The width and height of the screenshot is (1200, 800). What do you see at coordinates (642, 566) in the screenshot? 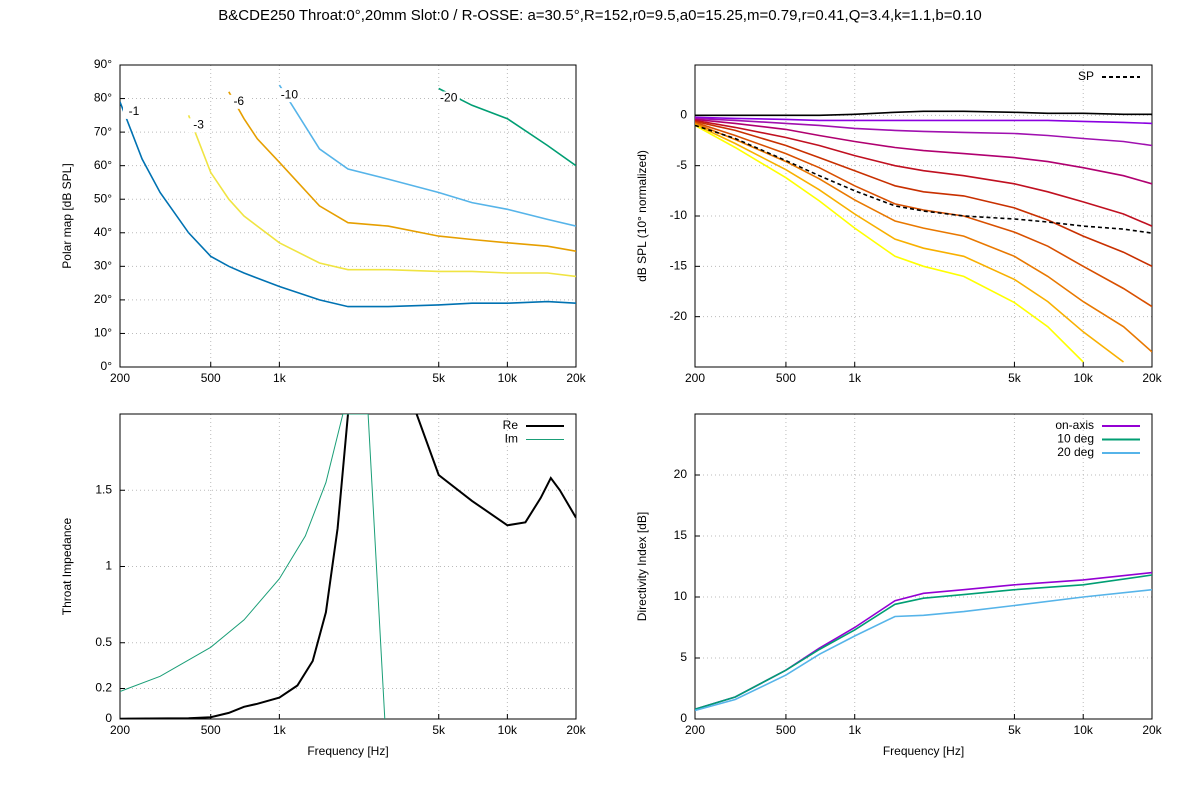
I see `y-axis-label: Directivity Index [dB]` at bounding box center [642, 566].